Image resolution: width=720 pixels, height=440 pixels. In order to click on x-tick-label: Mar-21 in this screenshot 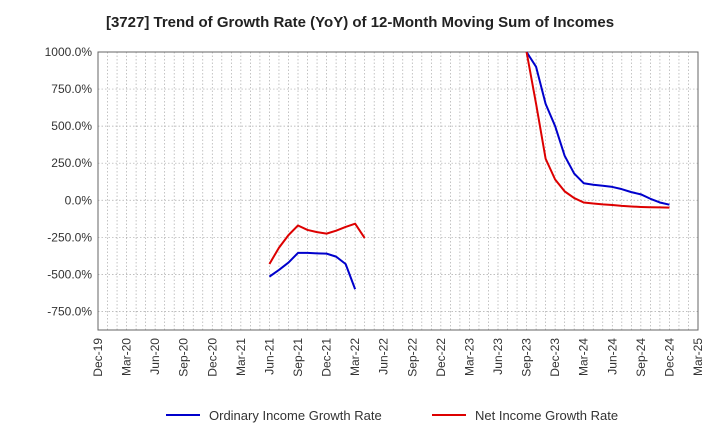, I will do `click(241, 357)`.